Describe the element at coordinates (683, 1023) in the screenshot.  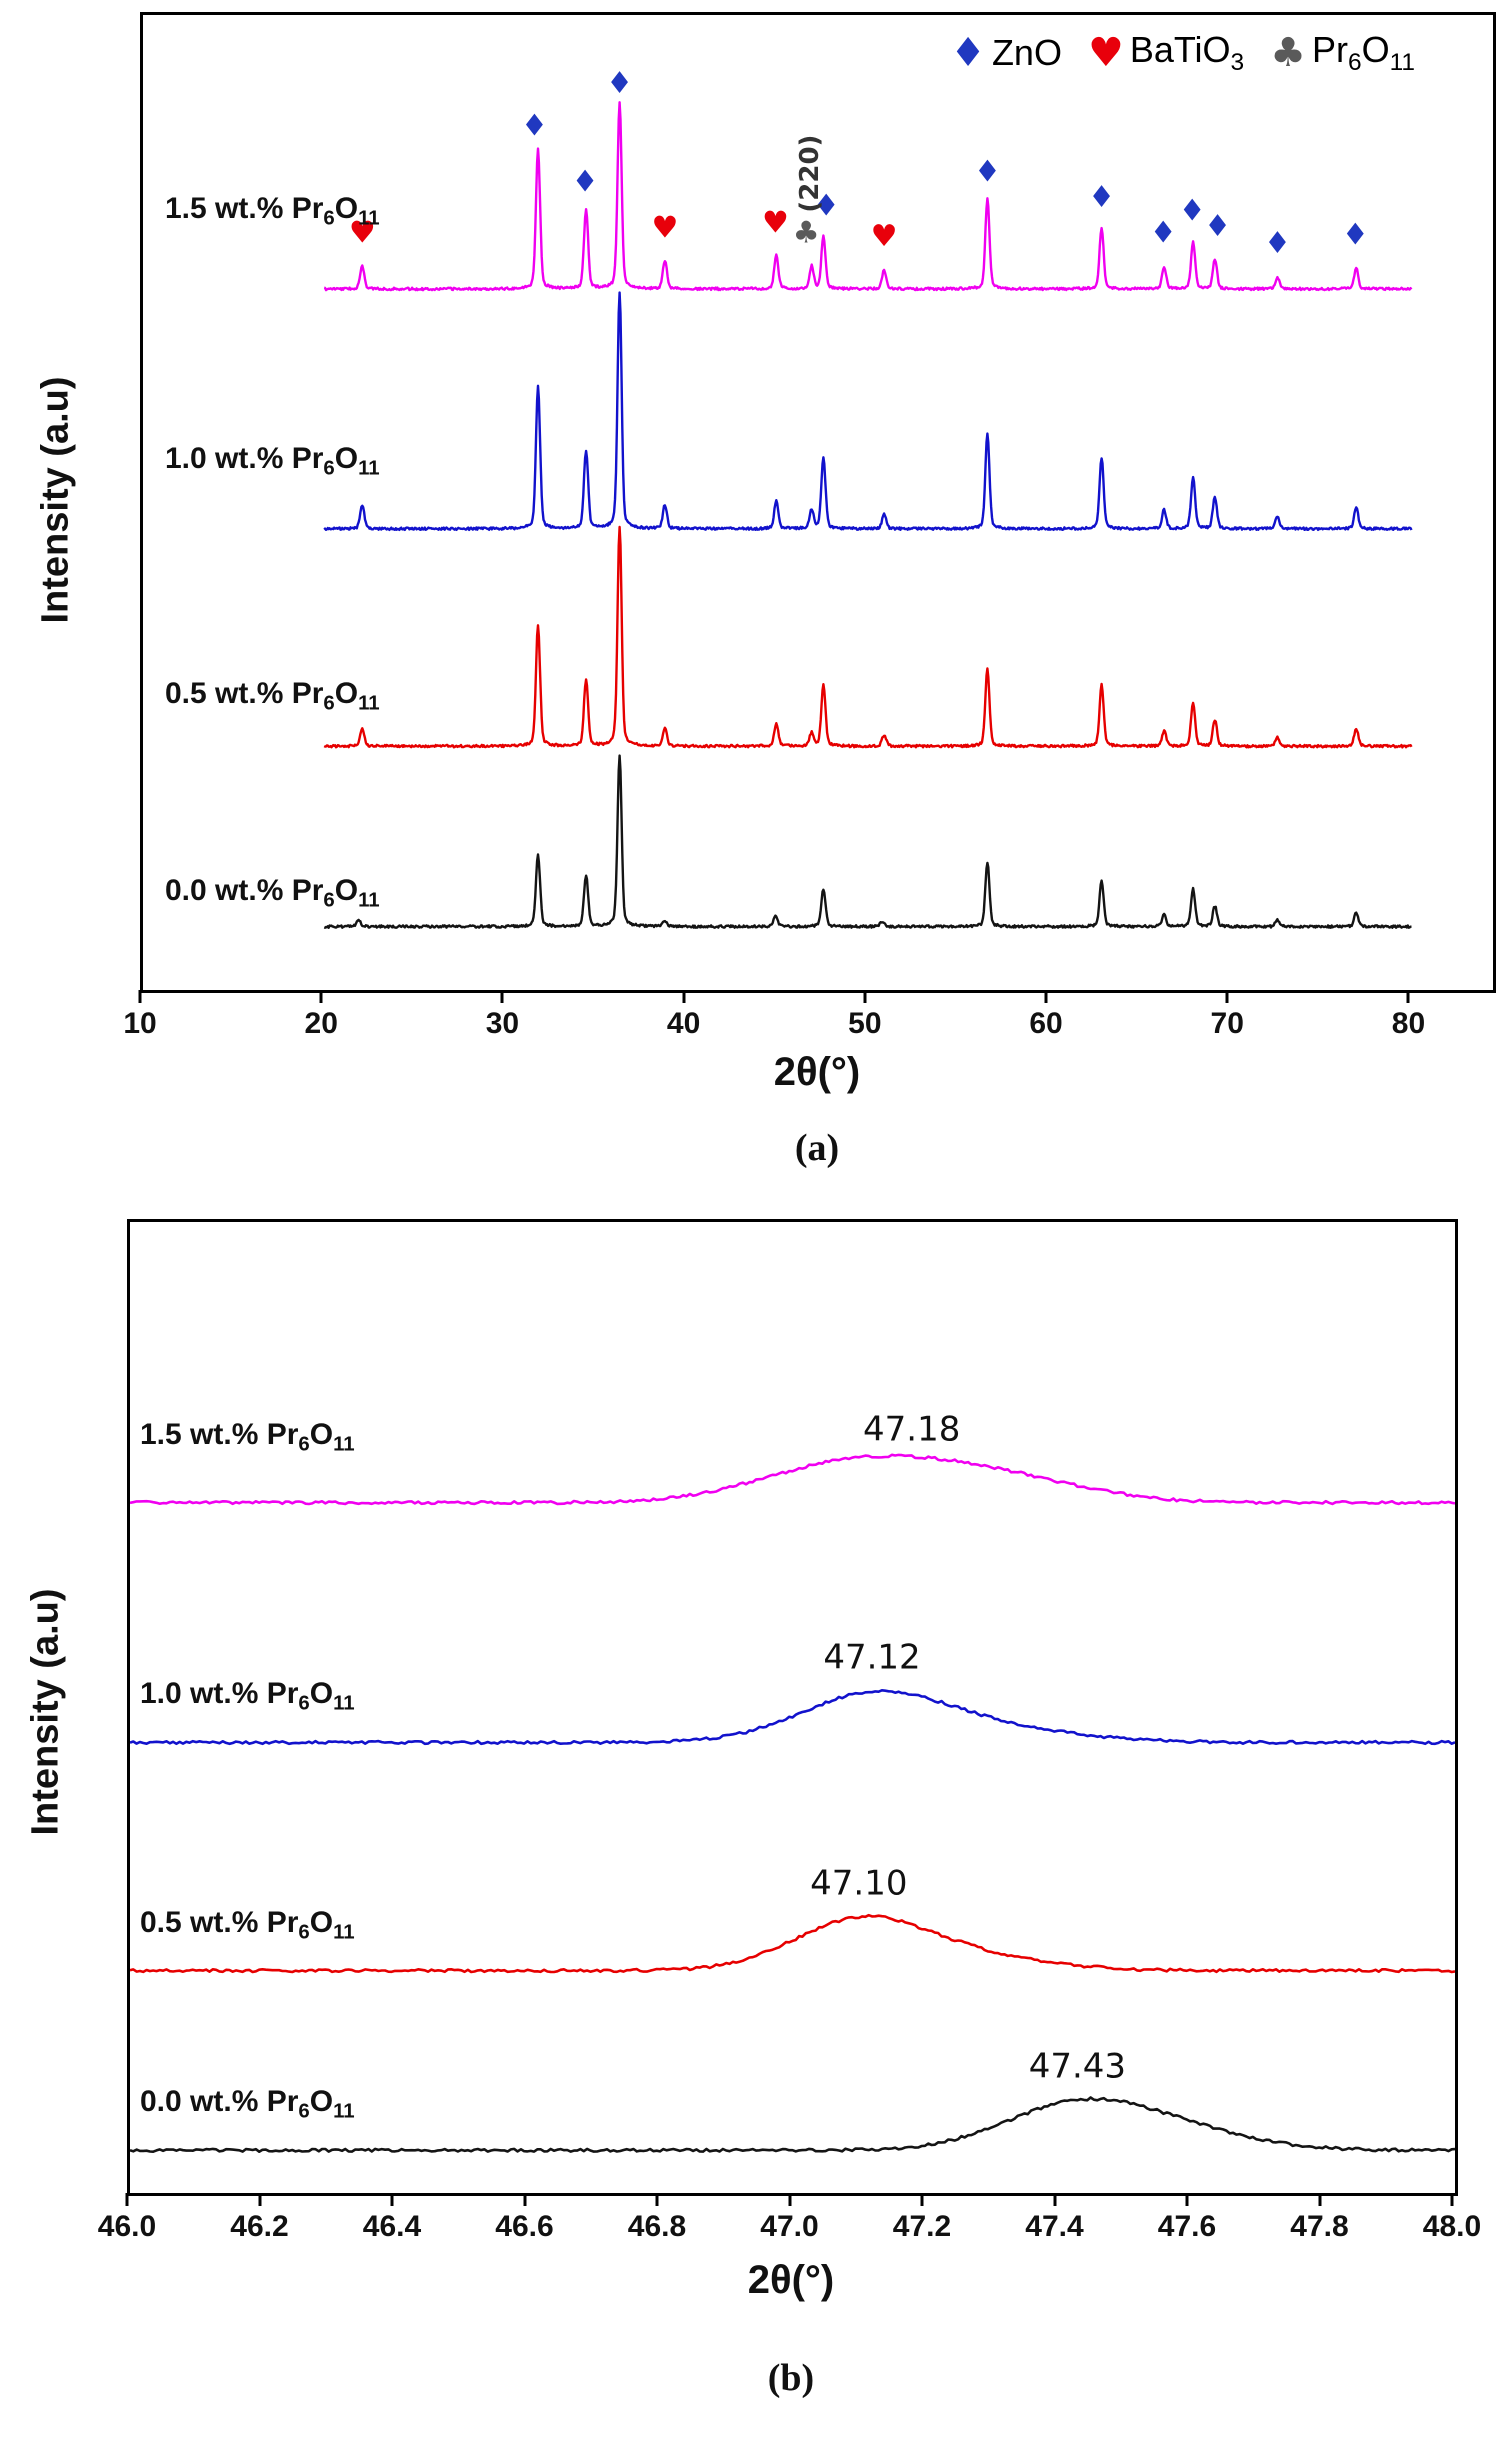
I see `x-tick-label: 40` at that location.